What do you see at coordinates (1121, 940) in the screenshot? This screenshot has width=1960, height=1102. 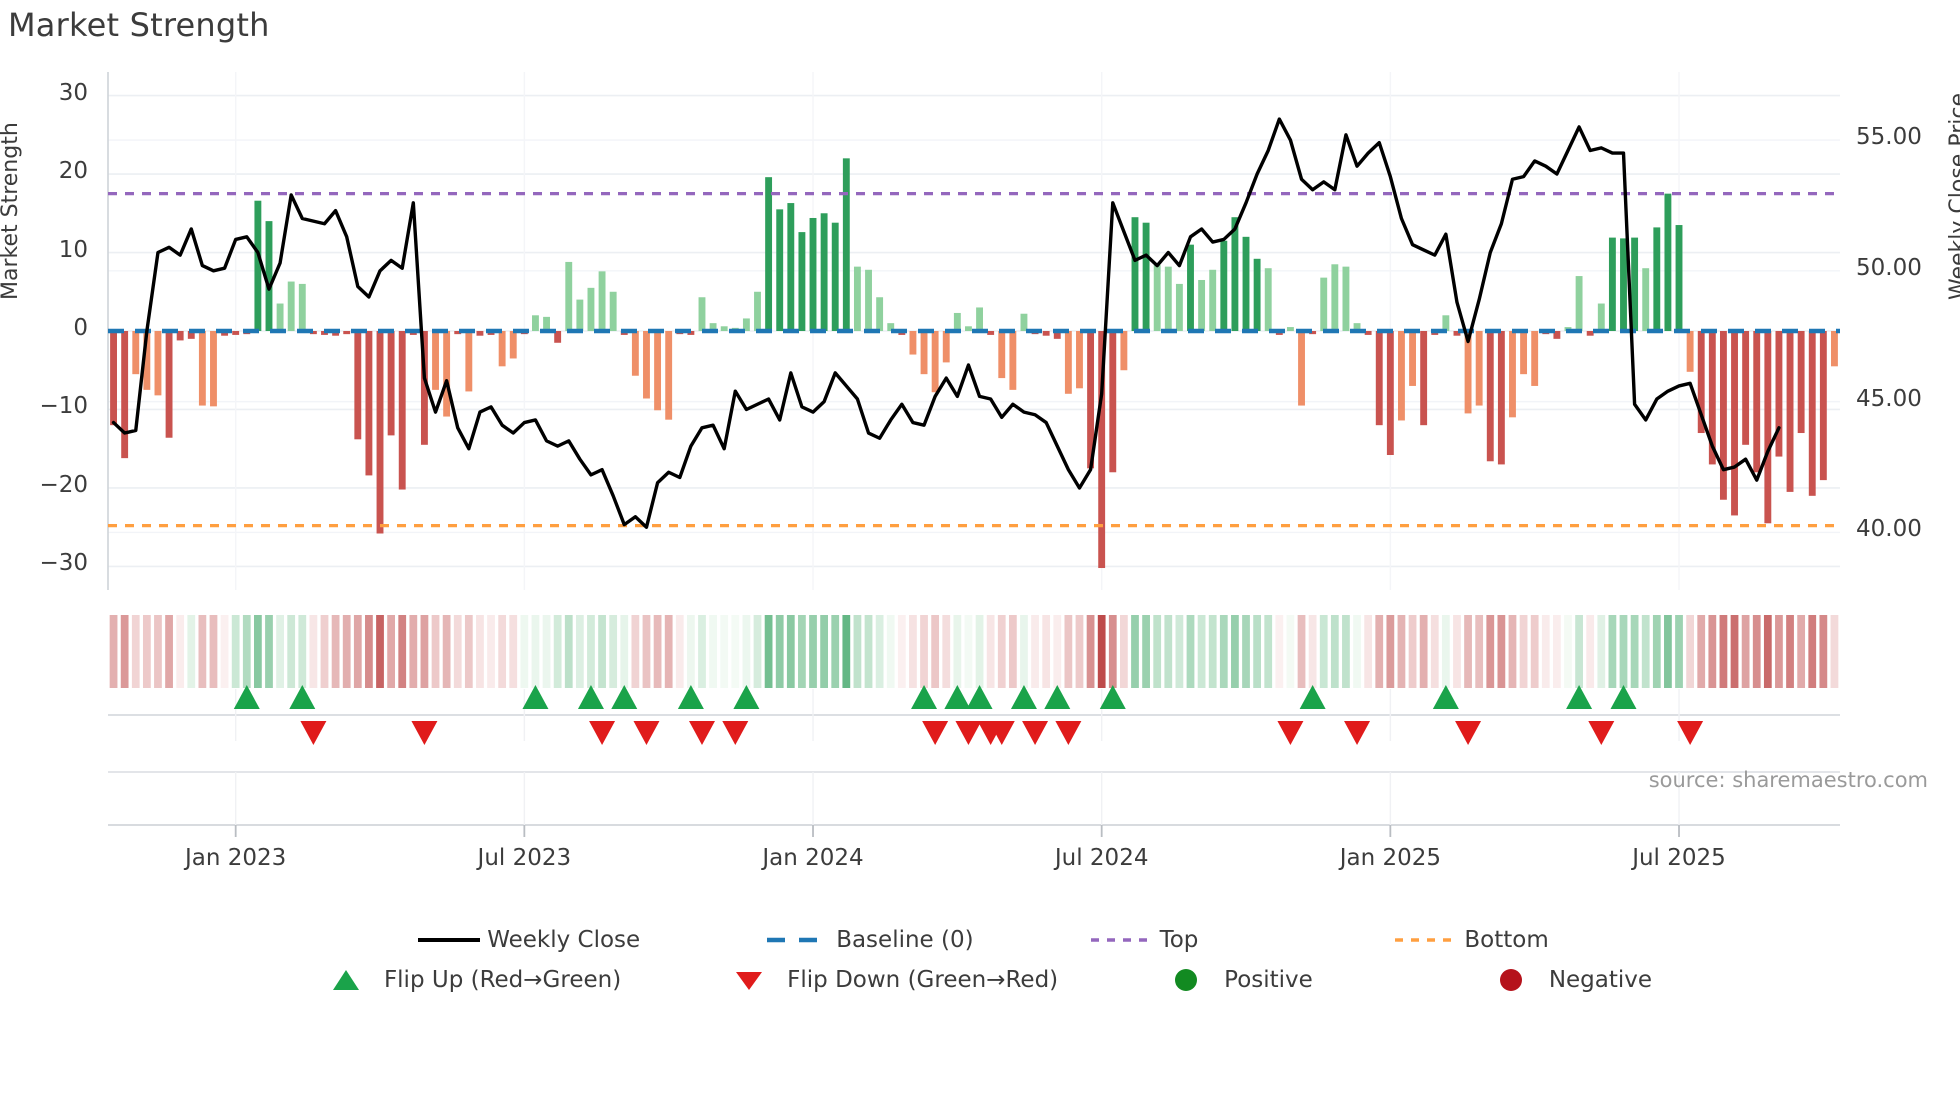 I see `line-dotted-icon` at bounding box center [1121, 940].